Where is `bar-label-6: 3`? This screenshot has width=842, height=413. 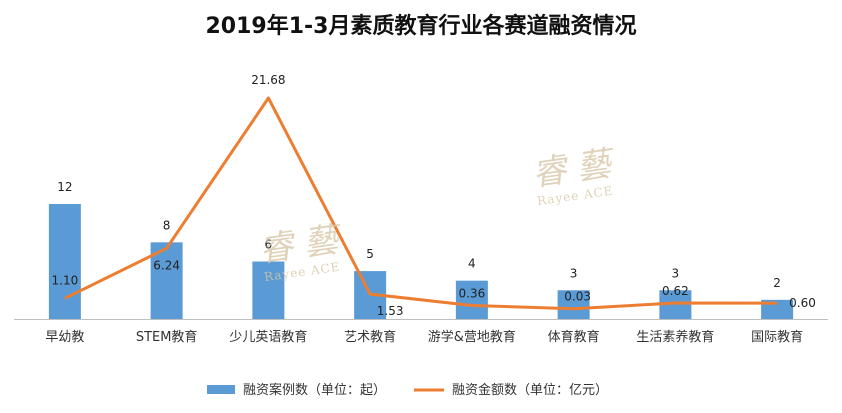
bar-label-6: 3 is located at coordinates (676, 273).